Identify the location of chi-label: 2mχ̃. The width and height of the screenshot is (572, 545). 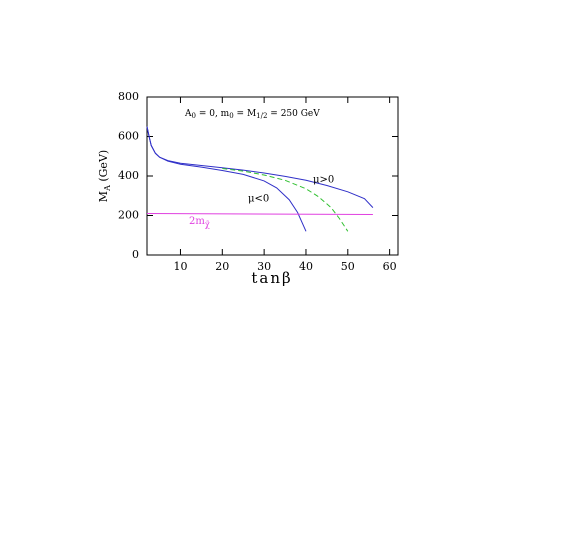
(199, 223).